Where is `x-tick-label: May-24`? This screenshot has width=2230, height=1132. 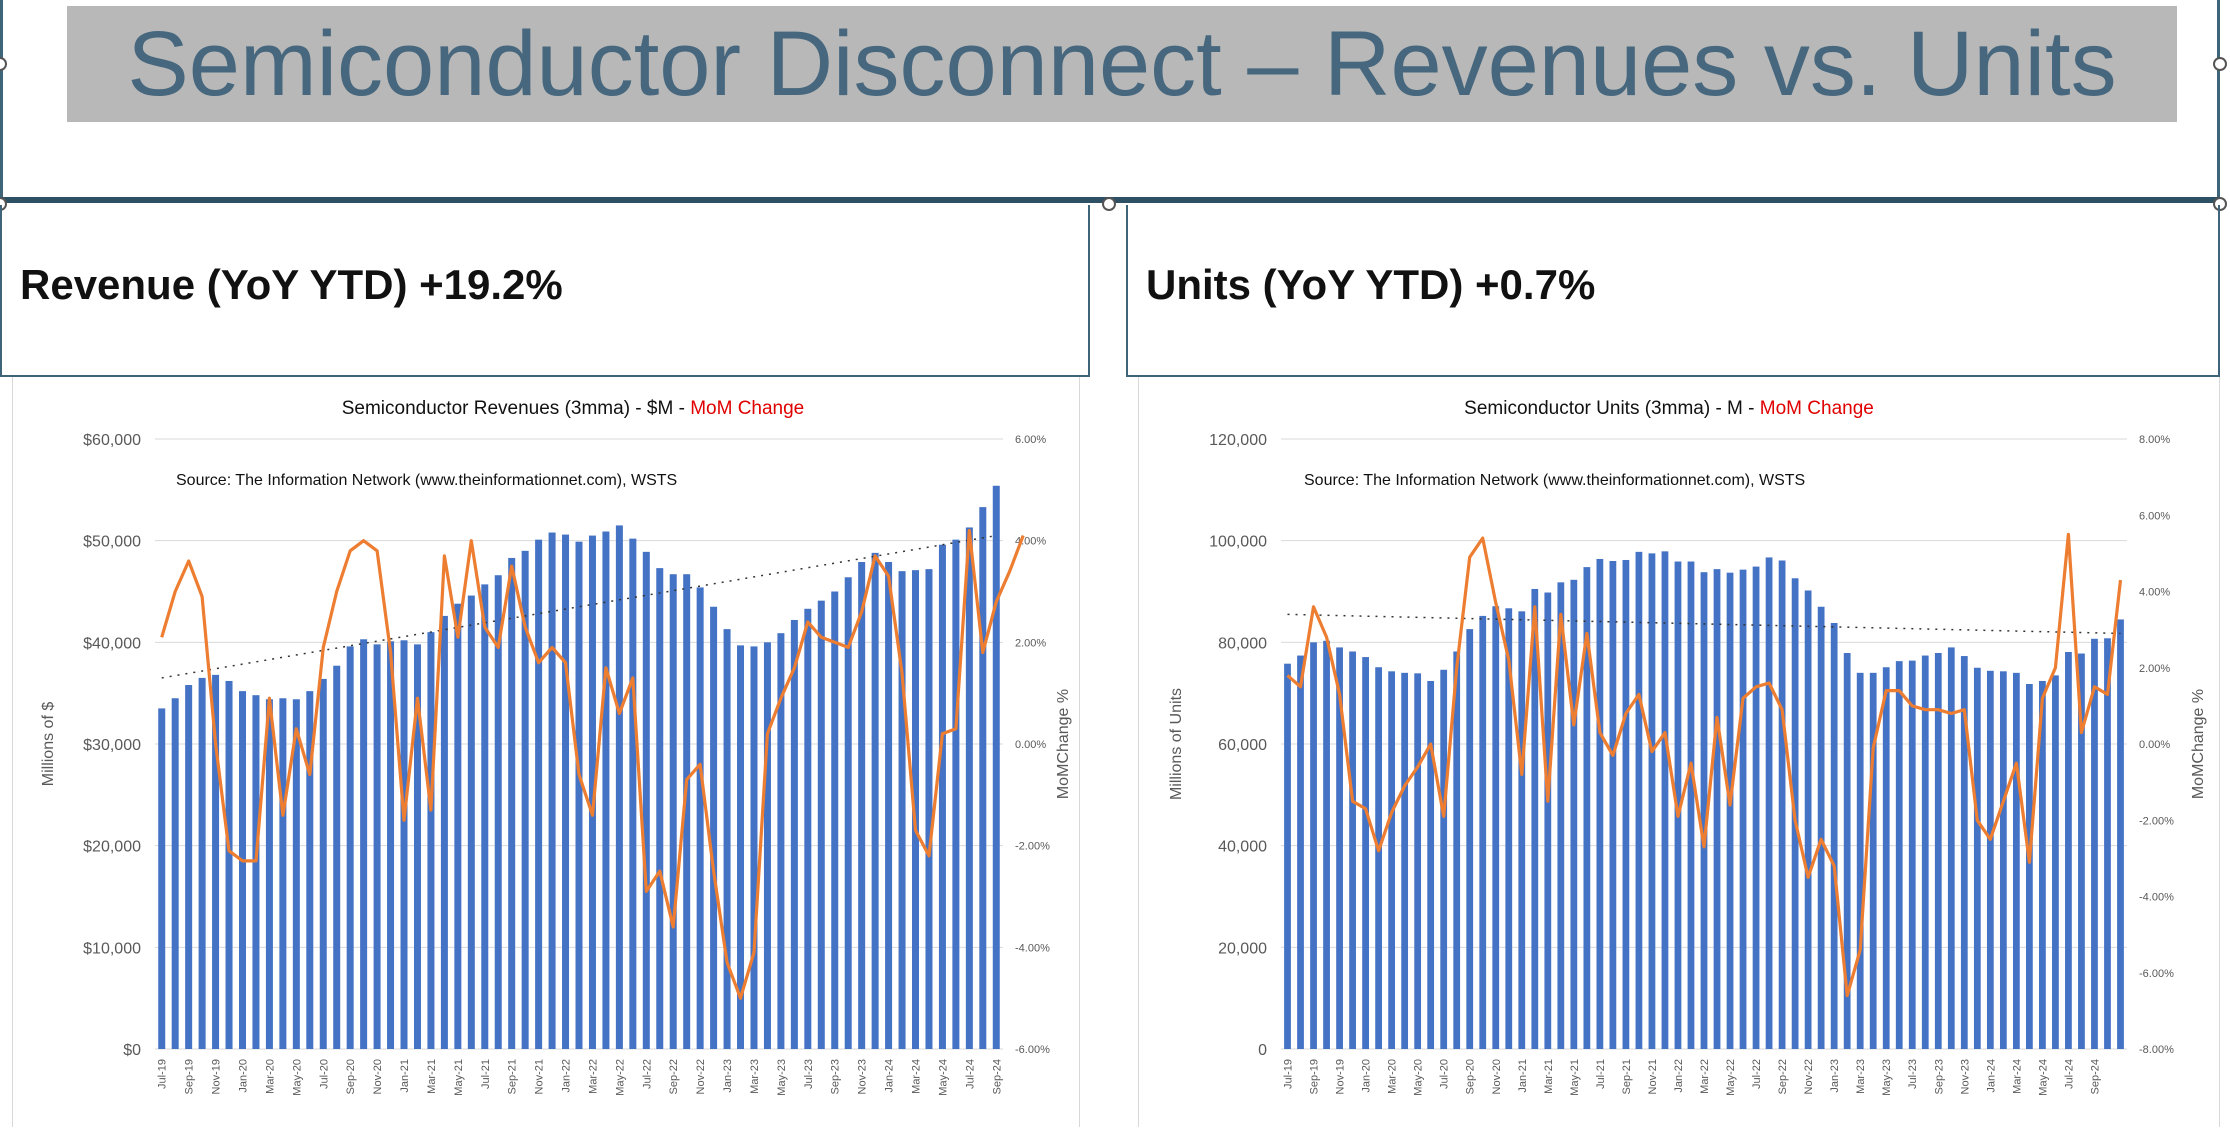
x-tick-label: May-24 is located at coordinates (943, 1077).